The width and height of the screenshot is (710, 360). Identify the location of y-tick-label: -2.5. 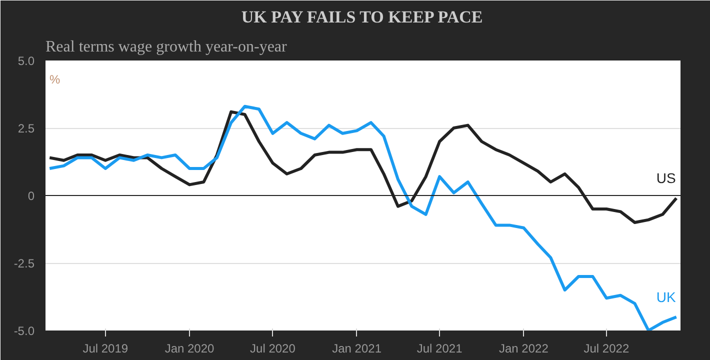
(24, 263).